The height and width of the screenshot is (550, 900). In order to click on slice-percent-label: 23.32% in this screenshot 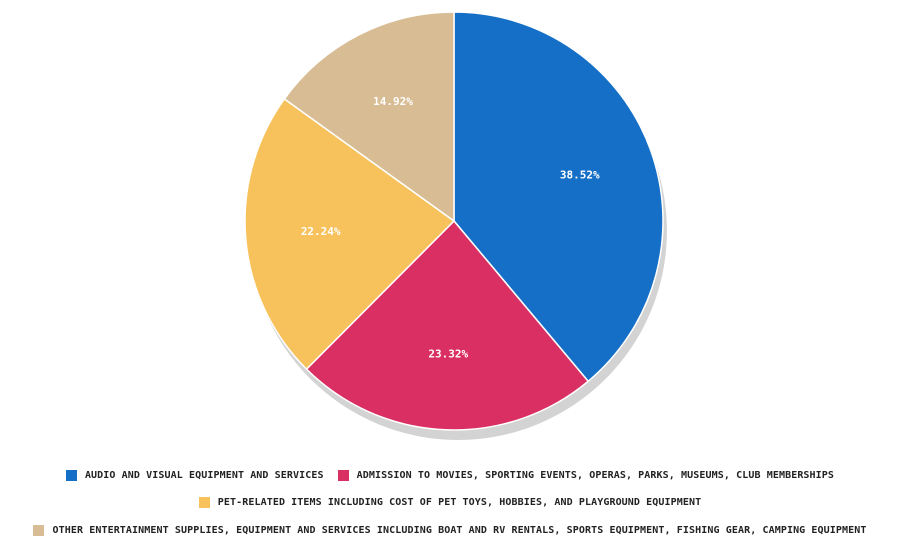, I will do `click(448, 354)`.